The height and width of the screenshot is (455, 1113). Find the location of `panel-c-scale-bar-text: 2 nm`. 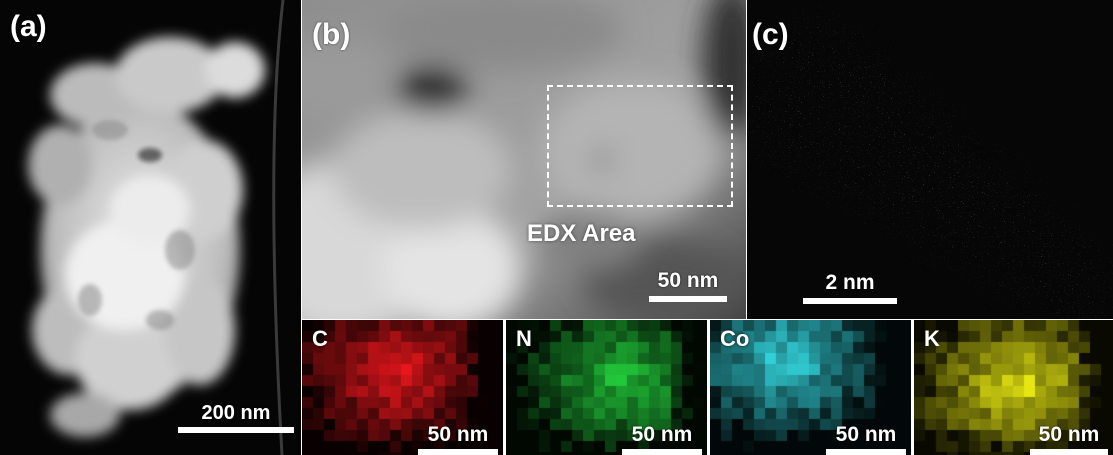

panel-c-scale-bar-text: 2 nm is located at coordinates (850, 282).